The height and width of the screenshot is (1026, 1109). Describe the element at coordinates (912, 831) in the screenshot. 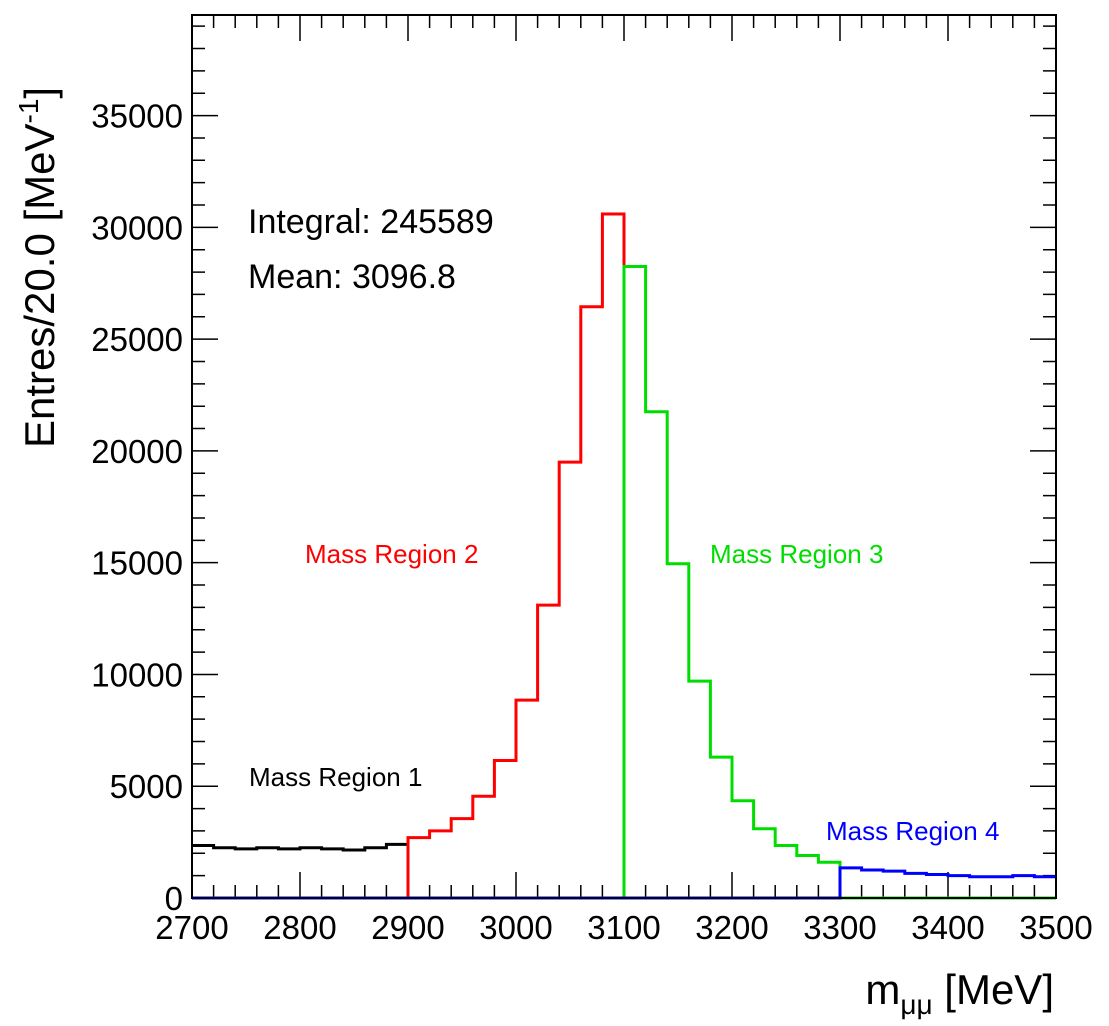

I see `region-label-4: Mass Region 4` at that location.